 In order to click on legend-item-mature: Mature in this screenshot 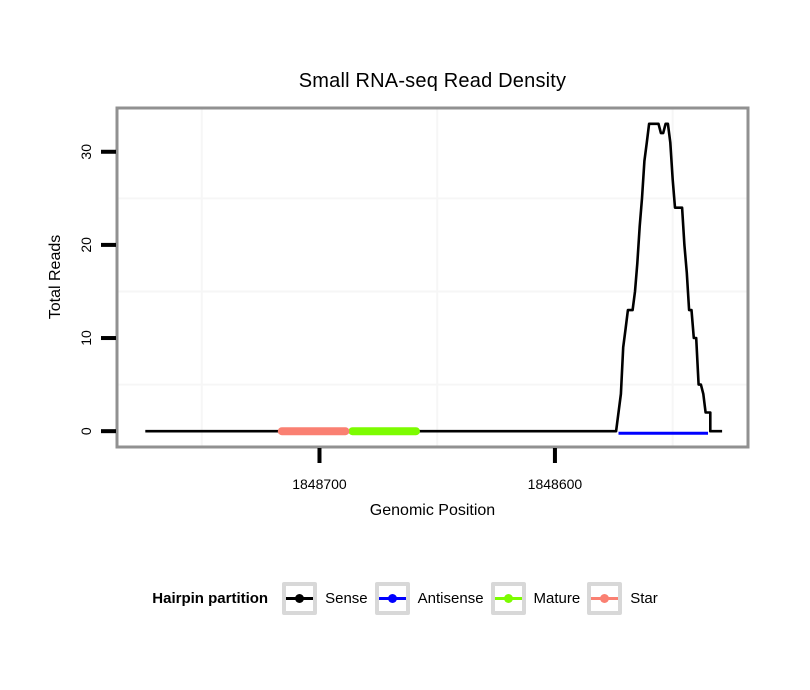, I will do `click(535, 598)`.